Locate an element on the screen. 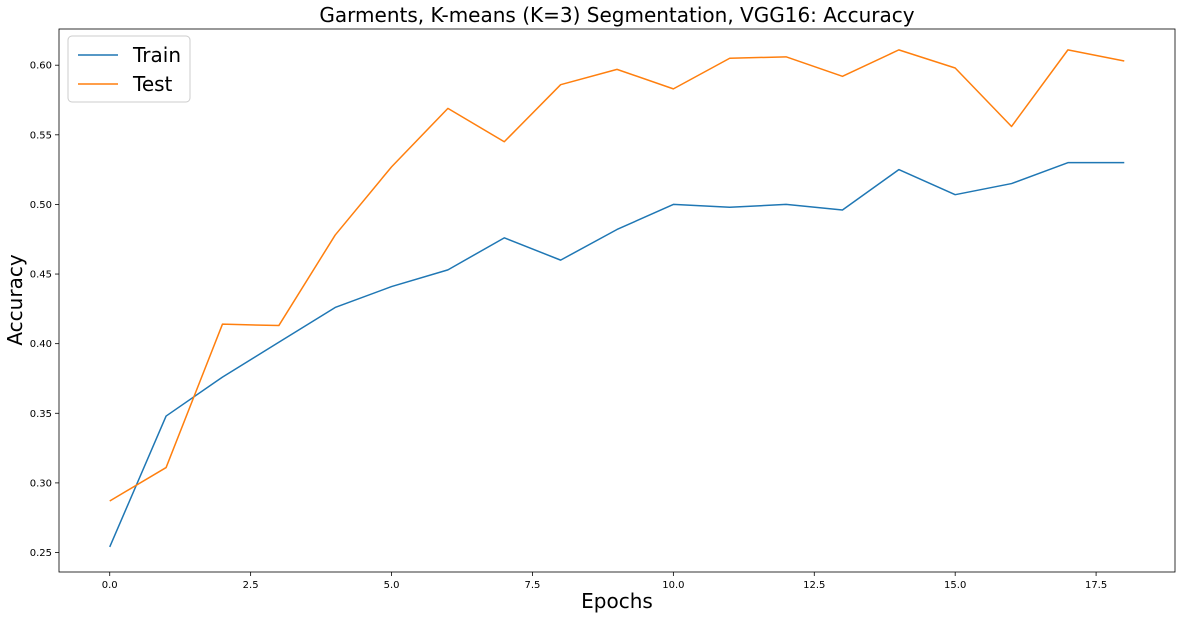 The height and width of the screenshot is (619, 1182). y-tick-label: 0.25 is located at coordinates (41, 553).